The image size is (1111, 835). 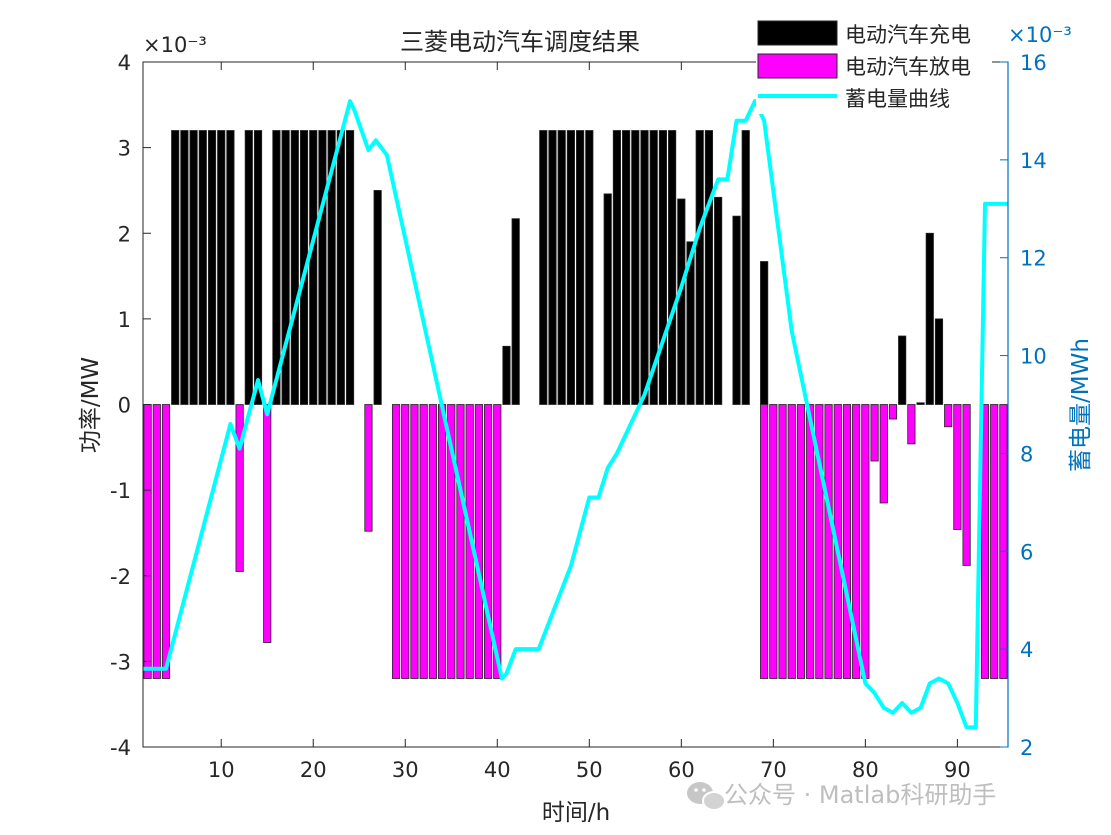 What do you see at coordinates (860, 795) in the screenshot?
I see `watermark-text: 公众号 · Matlab科研助手` at bounding box center [860, 795].